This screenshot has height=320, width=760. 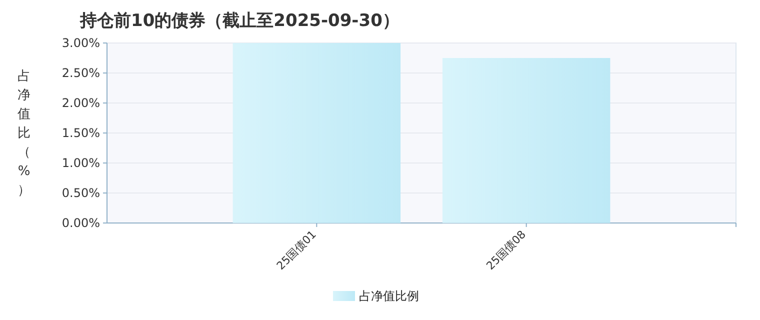 I want to click on y-tick-label: 1.00%, so click(x=81, y=163).